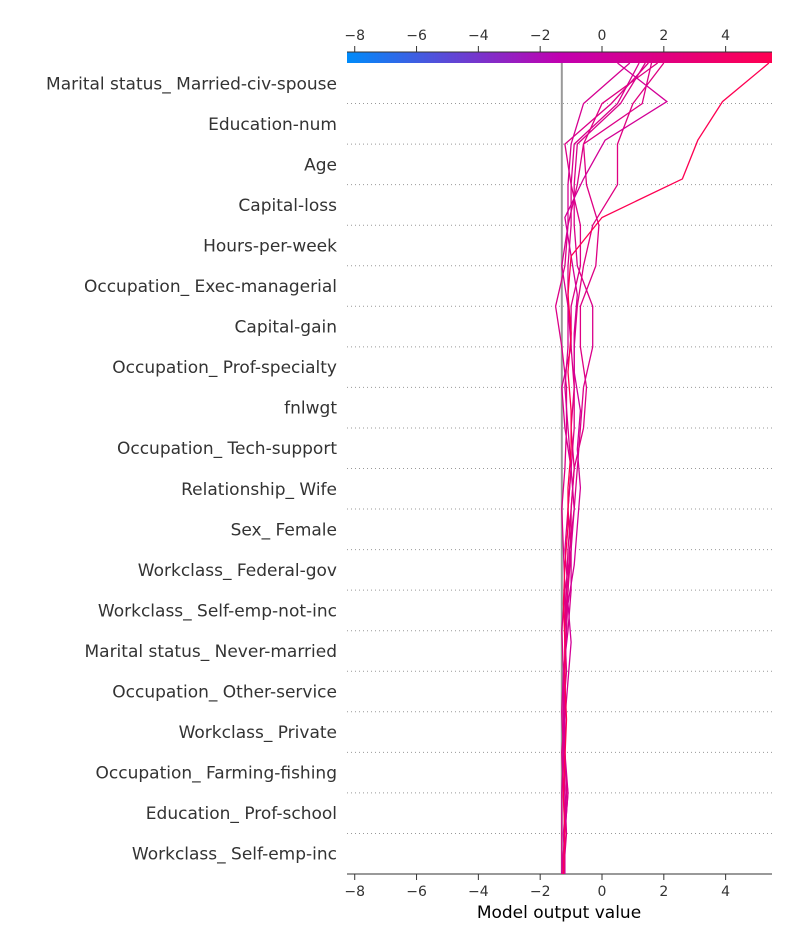  Describe the element at coordinates (210, 287) in the screenshot. I see `feature-label: Occupation_ Exec-managerial` at that location.